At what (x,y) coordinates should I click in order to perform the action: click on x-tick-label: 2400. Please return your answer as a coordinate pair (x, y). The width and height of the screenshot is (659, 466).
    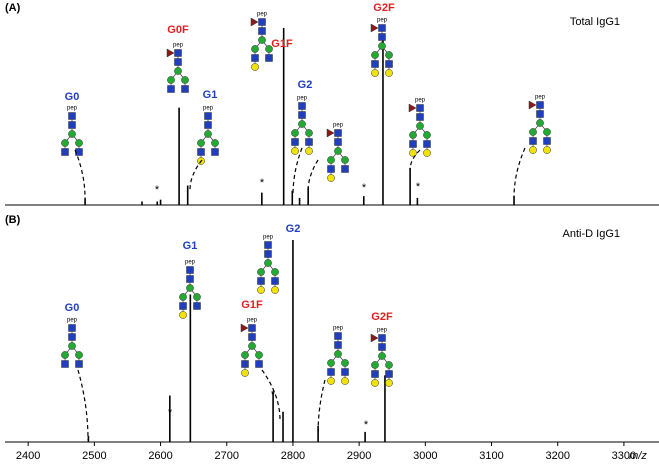
    Looking at the image, I should click on (28, 456).